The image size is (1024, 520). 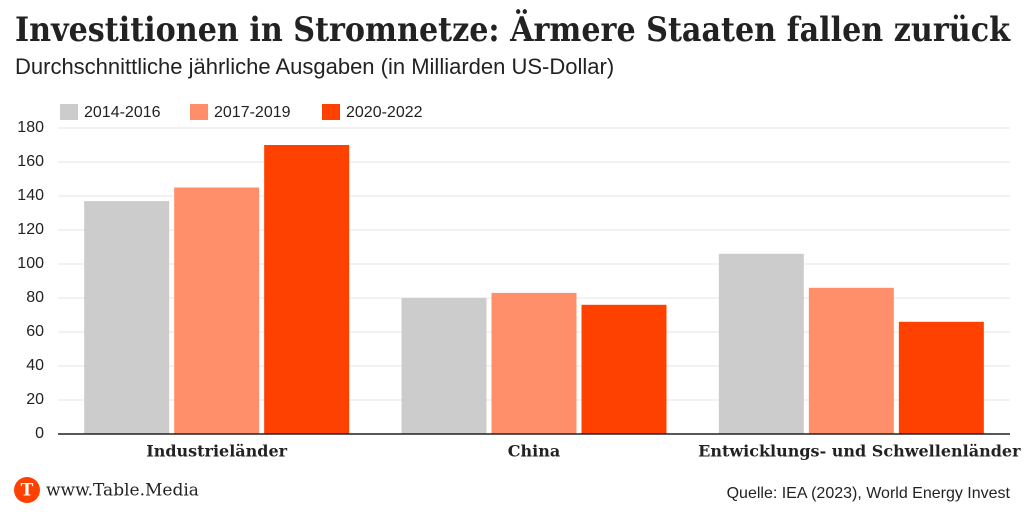 I want to click on legend-label: 2017-2019, so click(x=252, y=112).